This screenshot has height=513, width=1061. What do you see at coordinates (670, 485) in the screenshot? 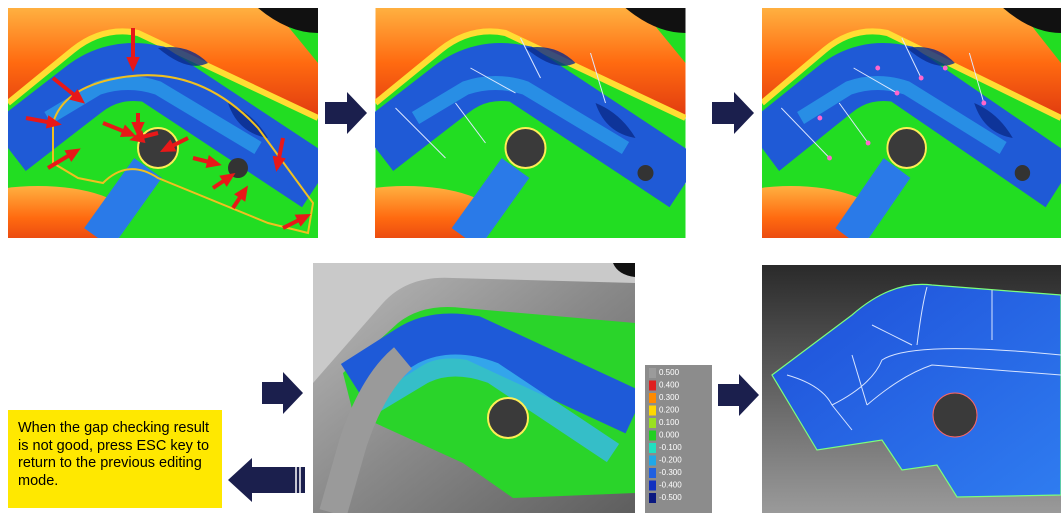
I see `legend-label: -0.400` at bounding box center [670, 485].